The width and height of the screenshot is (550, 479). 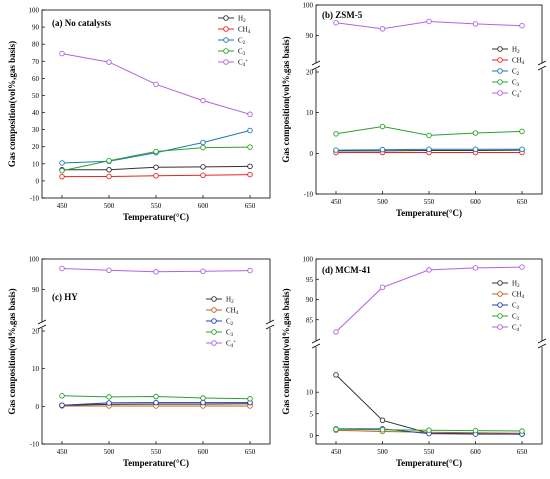 I want to click on y-tick-label: 85, so click(x=310, y=320).